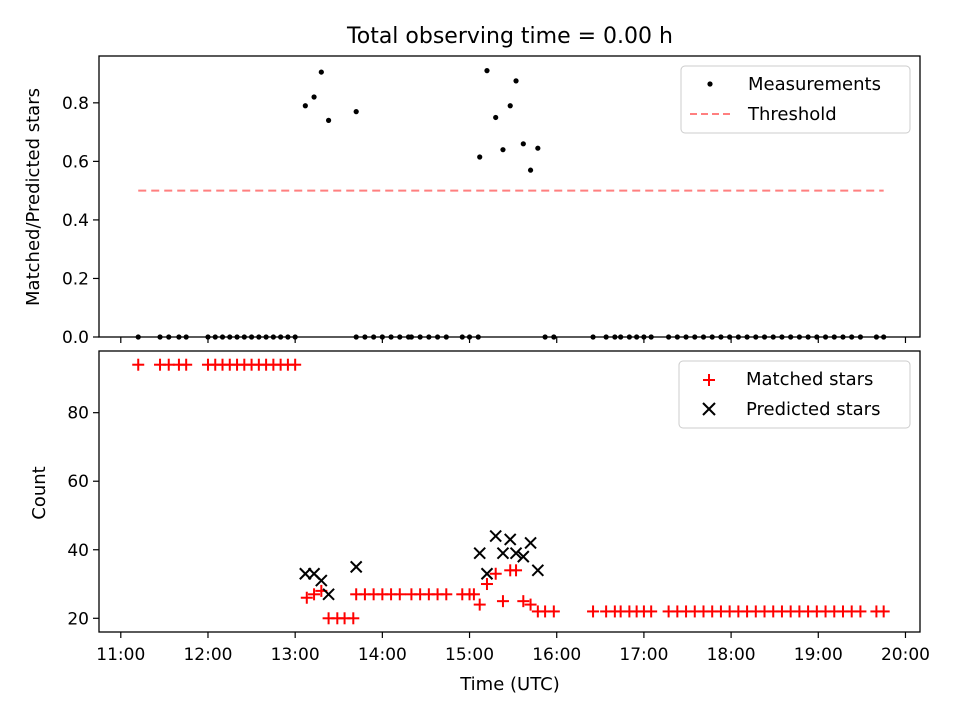 Image resolution: width=960 pixels, height=720 pixels. Describe the element at coordinates (78, 414) in the screenshot. I see `count-y-tick-label: 80` at that location.